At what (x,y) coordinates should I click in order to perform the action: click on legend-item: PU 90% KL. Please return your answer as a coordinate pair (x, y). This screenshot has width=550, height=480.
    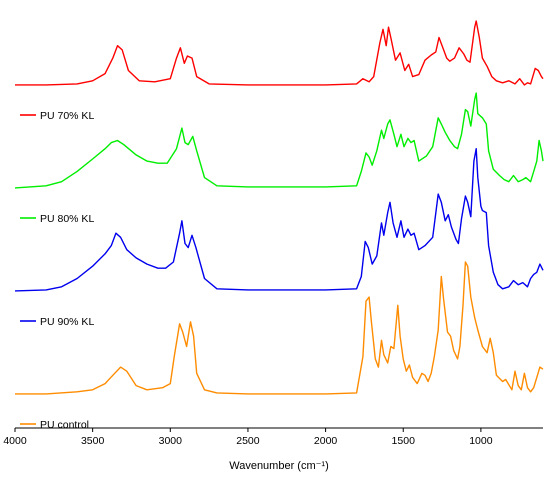
    Looking at the image, I should click on (57, 322).